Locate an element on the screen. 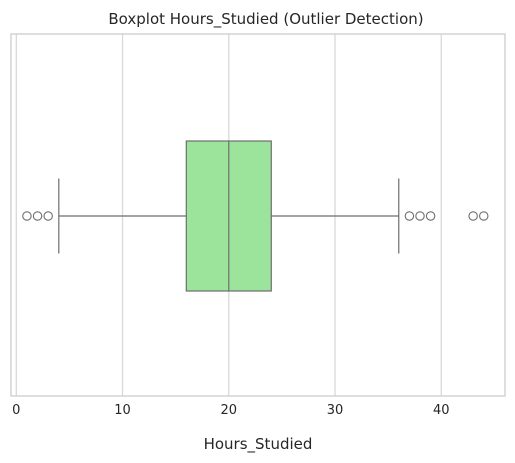 Image resolution: width=515 pixels, height=463 pixels. x-tick-label: 30 is located at coordinates (335, 410).